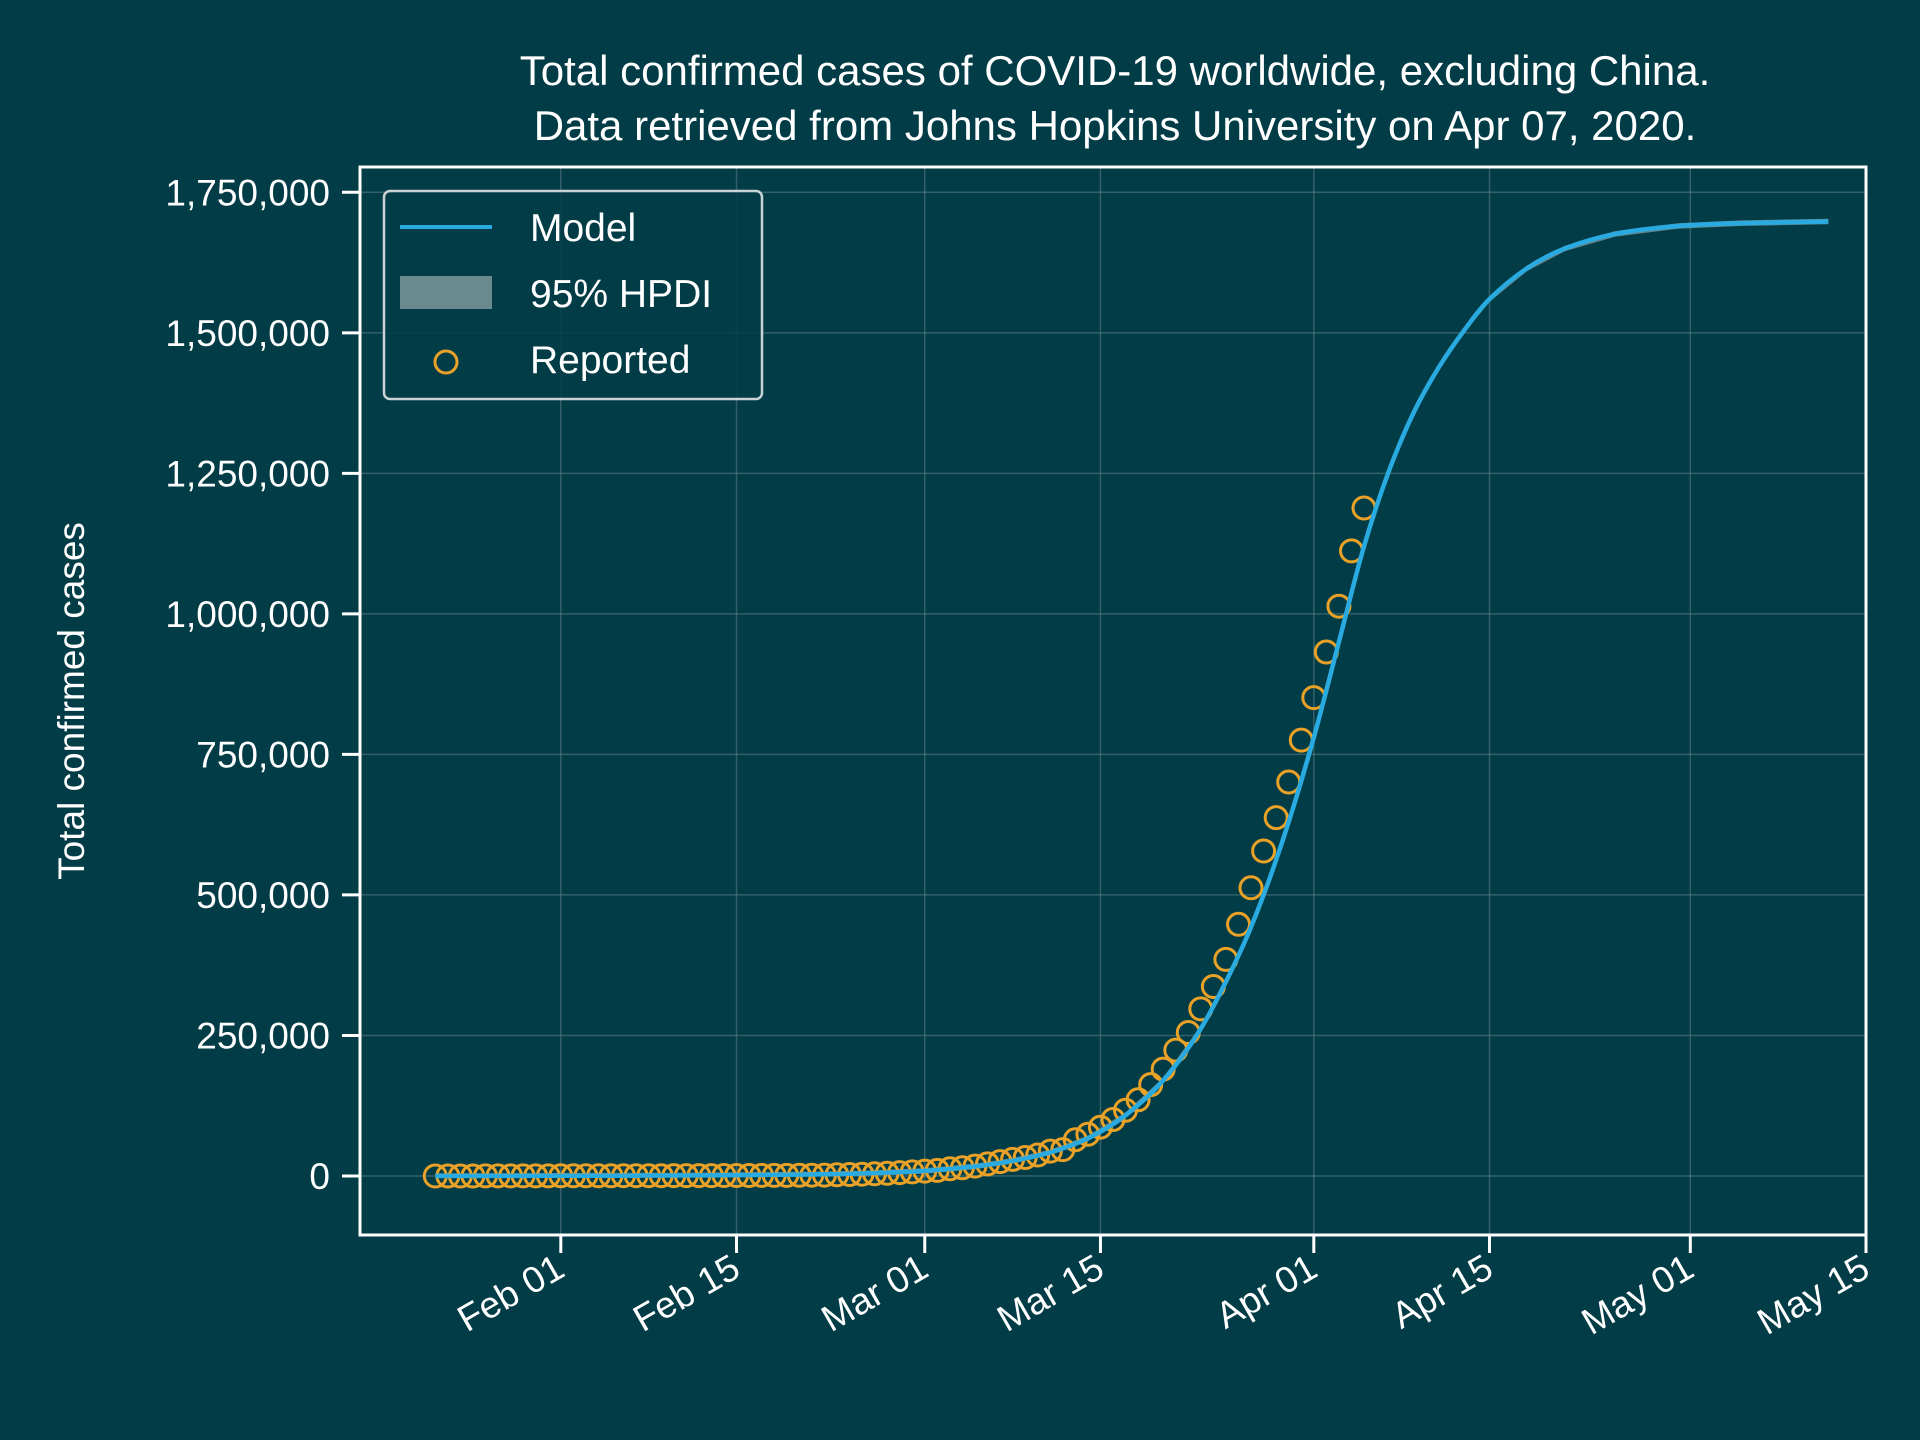 The width and height of the screenshot is (1920, 1440). I want to click on legend-model-label: Model, so click(583, 228).